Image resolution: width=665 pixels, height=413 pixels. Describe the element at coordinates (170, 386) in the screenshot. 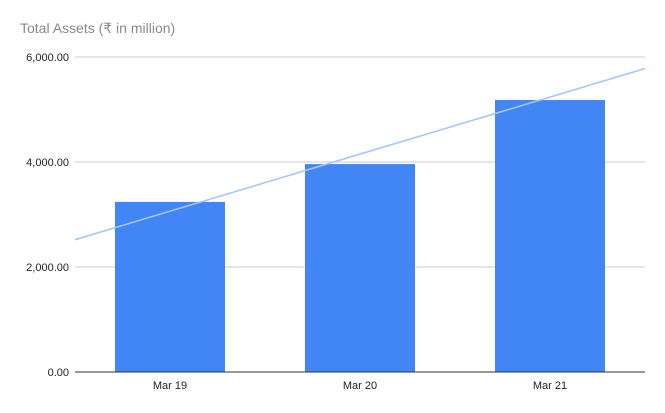

I see `x-tick-label: Mar 19` at that location.